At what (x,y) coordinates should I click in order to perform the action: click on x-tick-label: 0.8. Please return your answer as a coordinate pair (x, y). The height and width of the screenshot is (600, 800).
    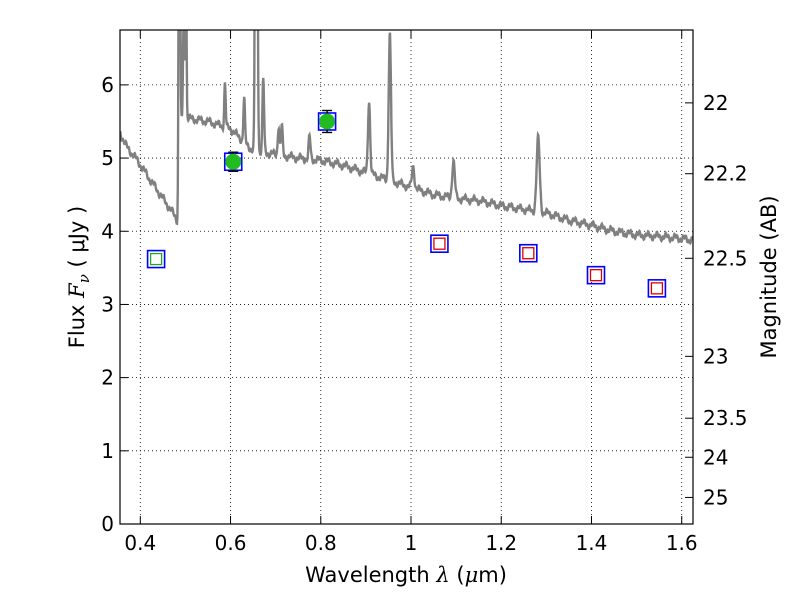
    Looking at the image, I should click on (321, 543).